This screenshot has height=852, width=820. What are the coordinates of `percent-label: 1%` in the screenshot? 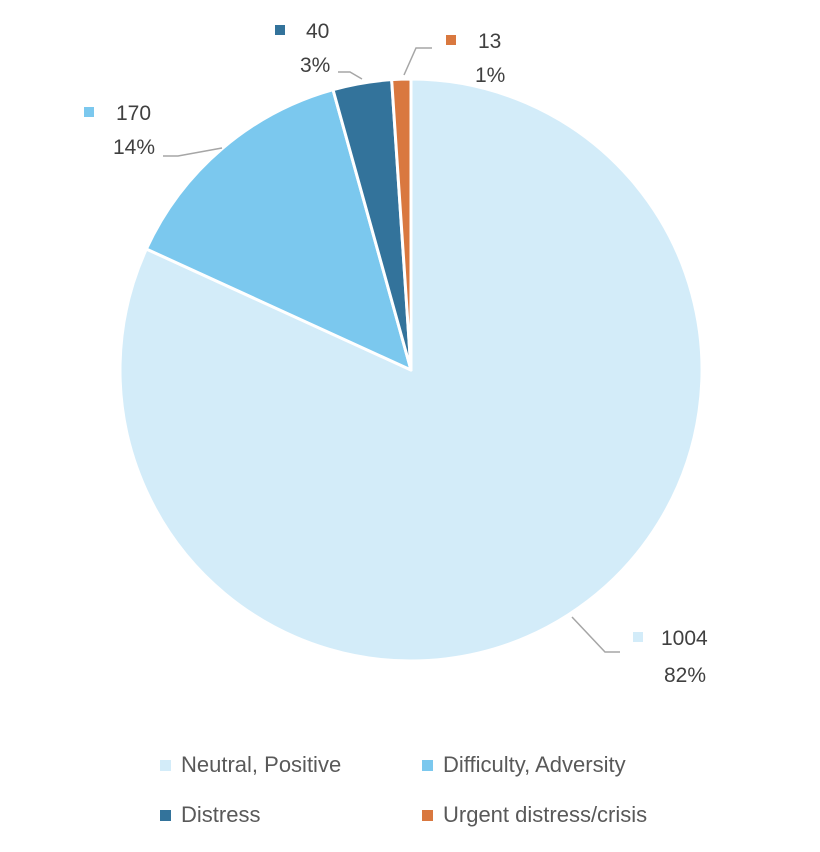 It's located at (490, 75).